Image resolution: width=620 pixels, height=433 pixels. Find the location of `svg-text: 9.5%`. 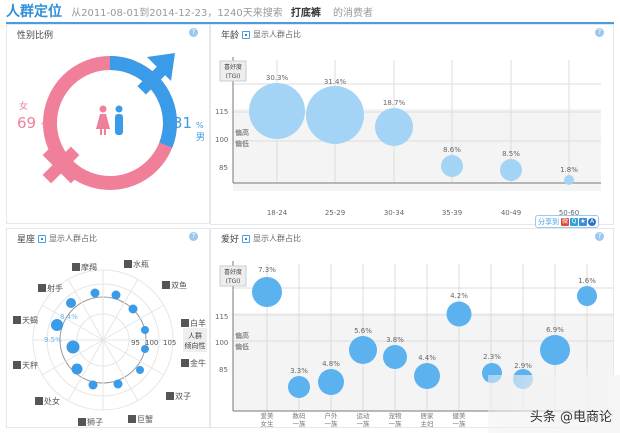

svg-text: 9.5% is located at coordinates (53, 340).